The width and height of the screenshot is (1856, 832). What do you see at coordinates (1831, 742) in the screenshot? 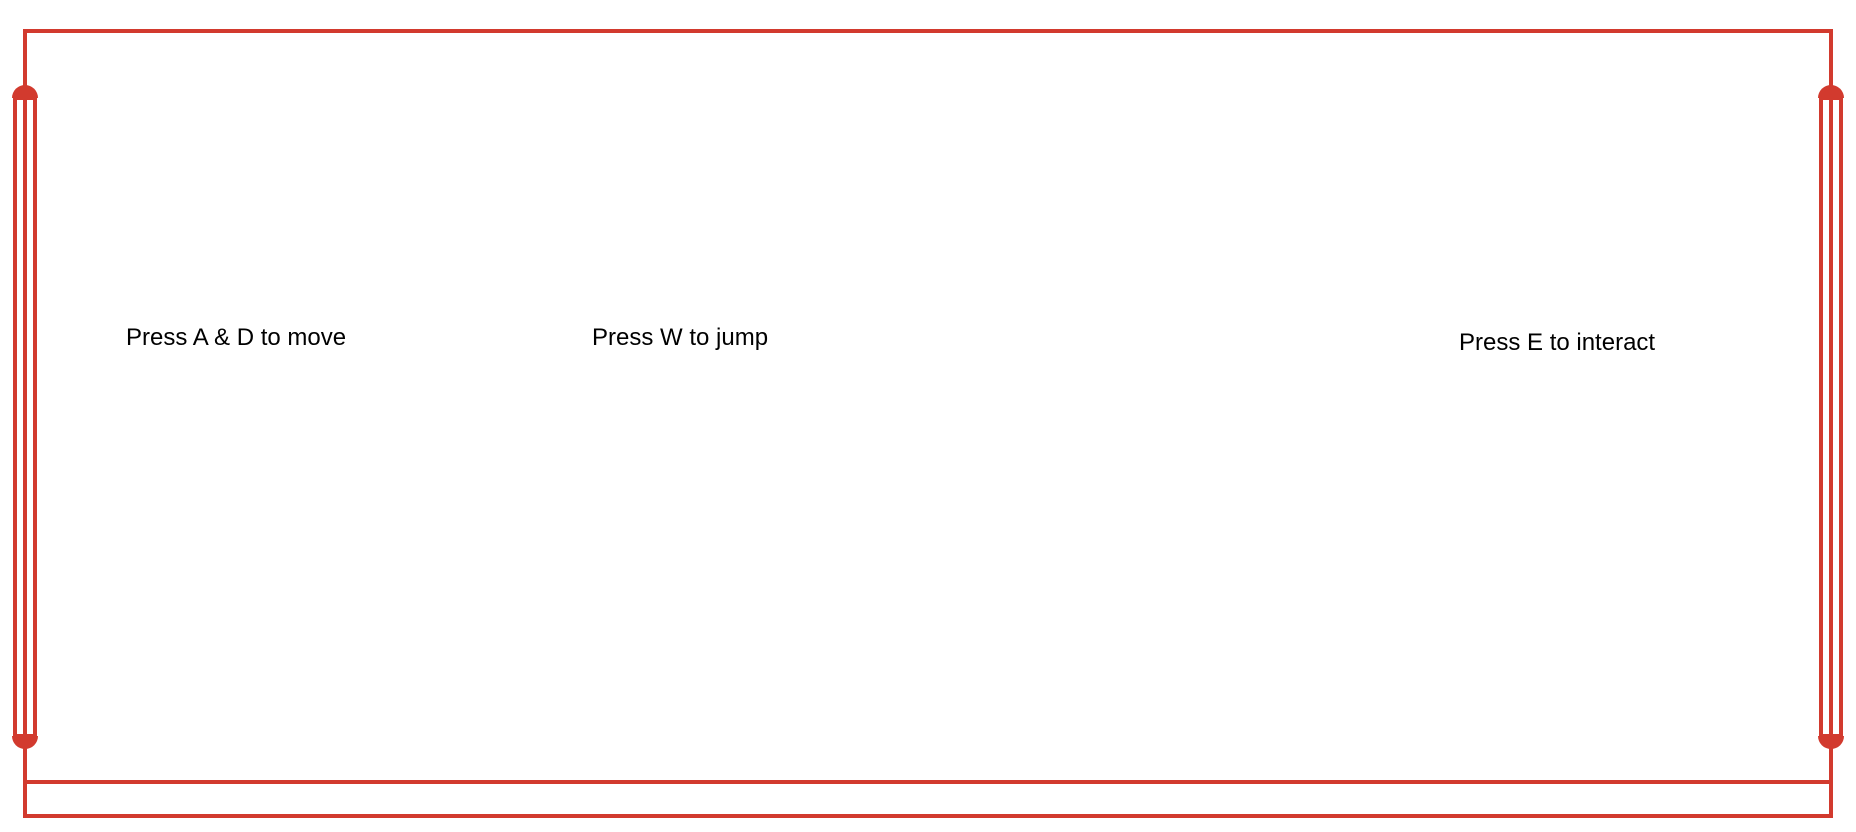
I see `right-door-bottom-cap` at bounding box center [1831, 742].